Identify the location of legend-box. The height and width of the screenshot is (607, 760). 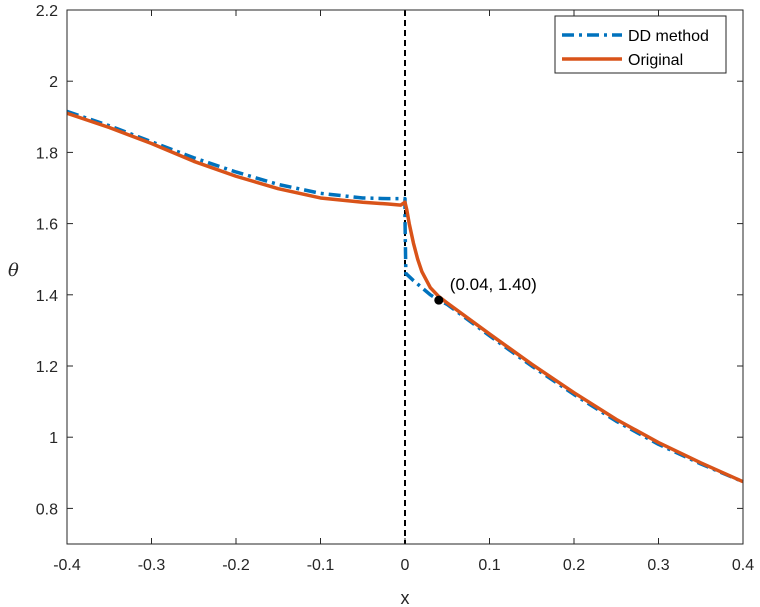
(640, 44).